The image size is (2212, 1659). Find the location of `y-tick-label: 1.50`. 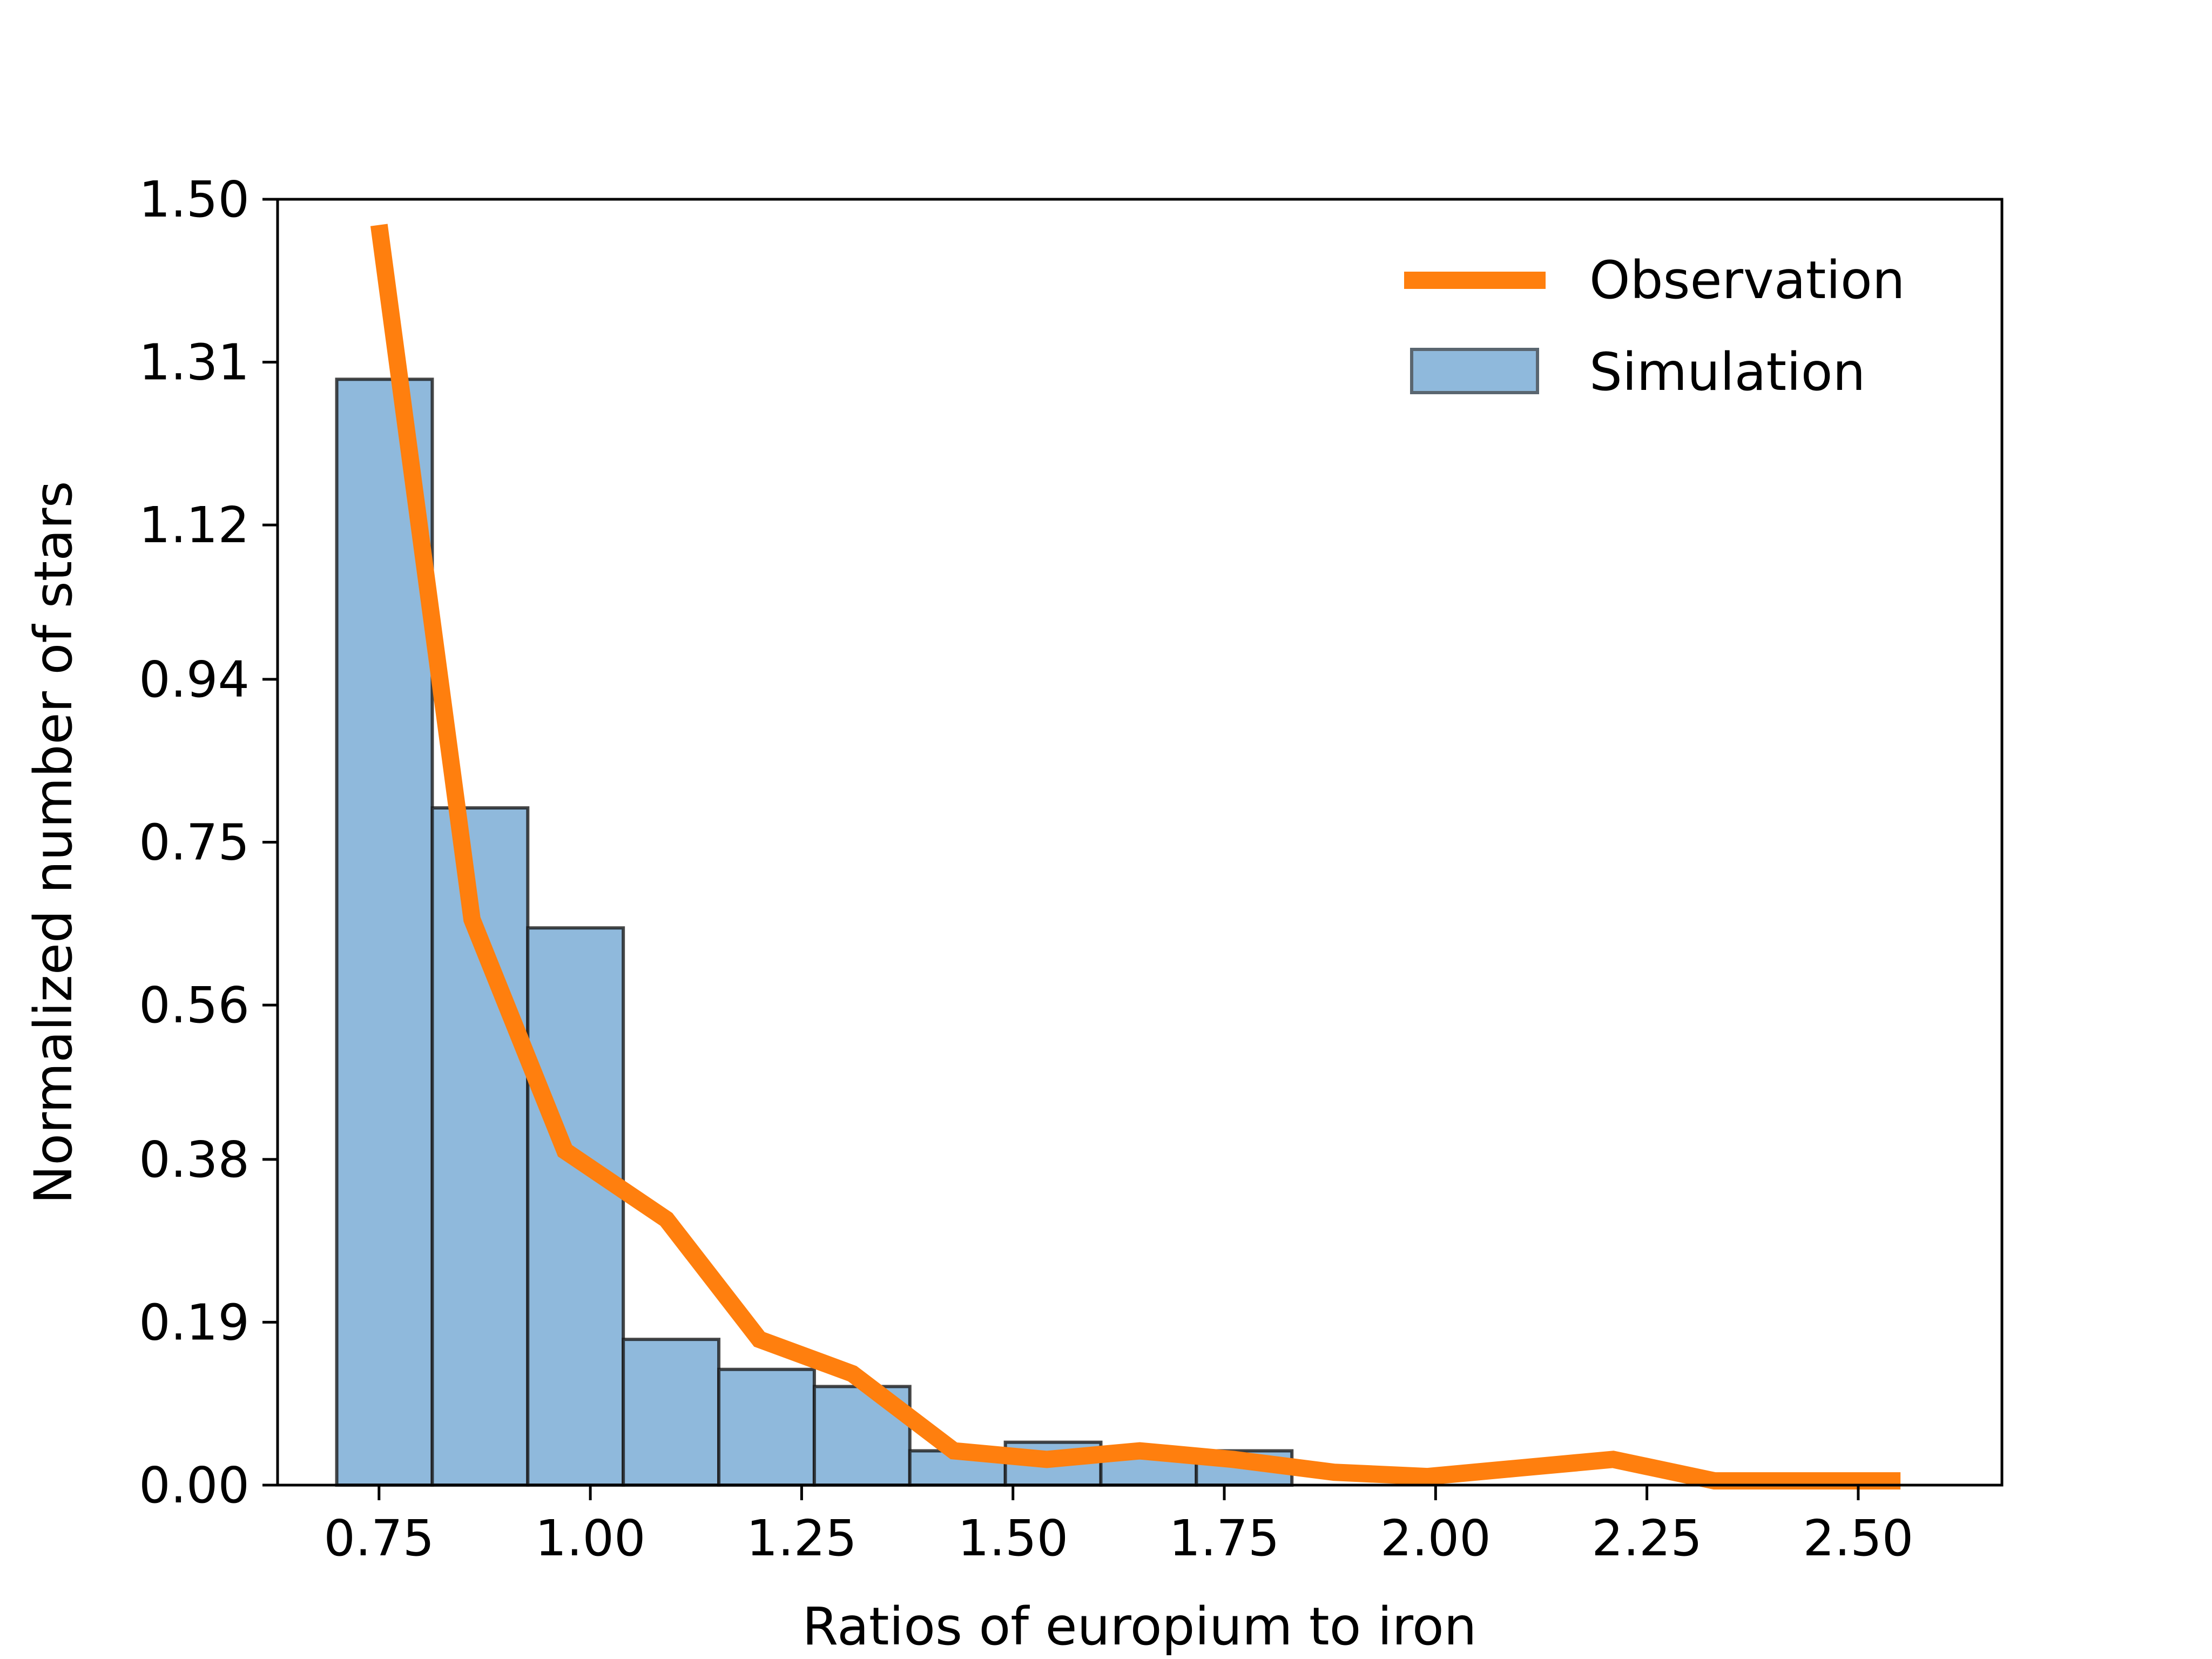

y-tick-label: 1.50 is located at coordinates (194, 199).